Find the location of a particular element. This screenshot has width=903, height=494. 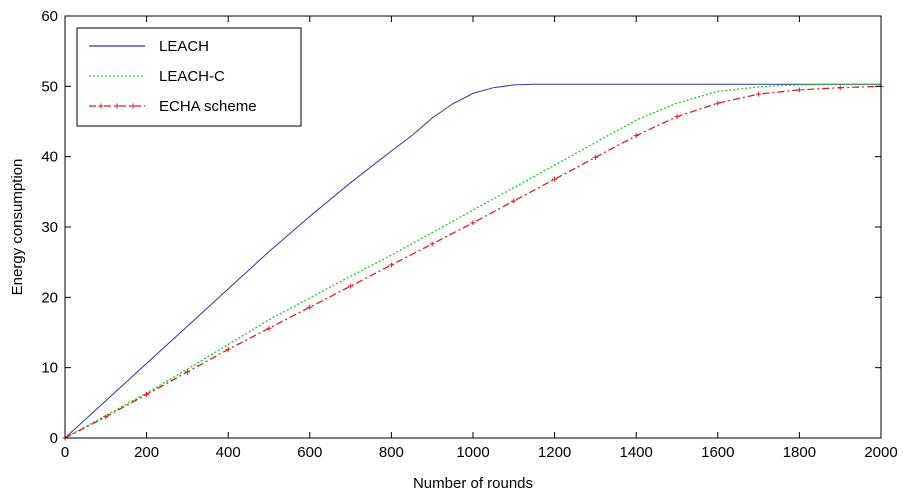

x-tick-label: 2000 is located at coordinates (880, 452).